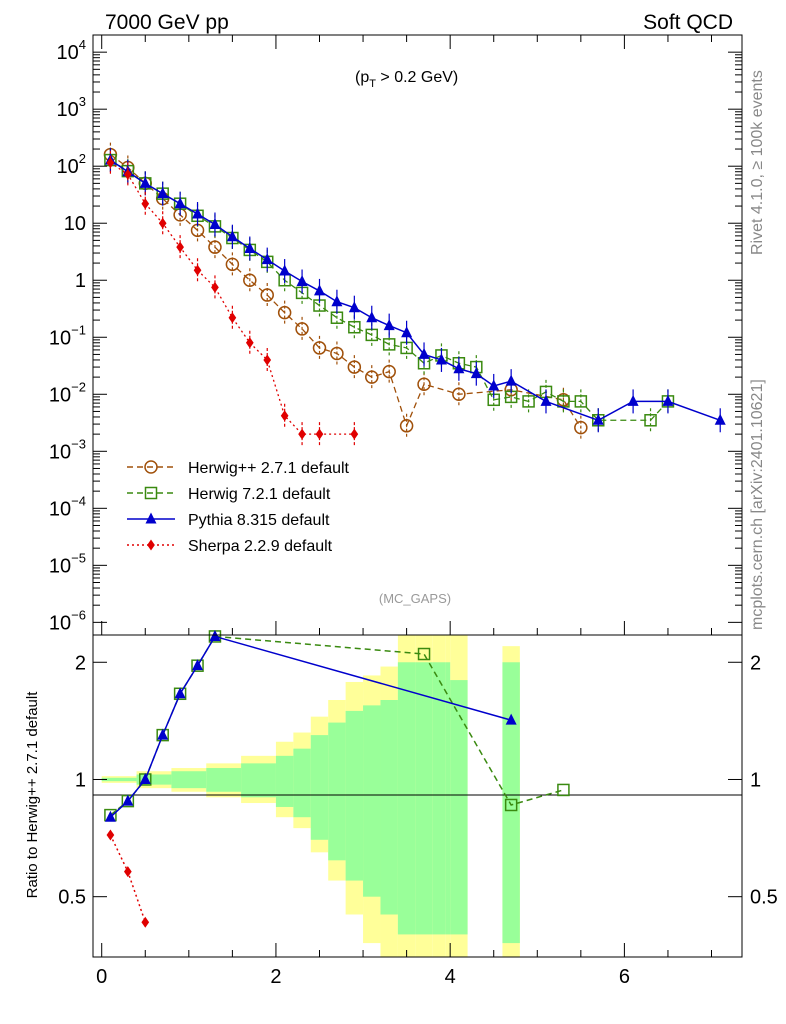 Image resolution: width=786 pixels, height=1024 pixels. I want to click on main-ytick-label: 10³, so click(71, 107).